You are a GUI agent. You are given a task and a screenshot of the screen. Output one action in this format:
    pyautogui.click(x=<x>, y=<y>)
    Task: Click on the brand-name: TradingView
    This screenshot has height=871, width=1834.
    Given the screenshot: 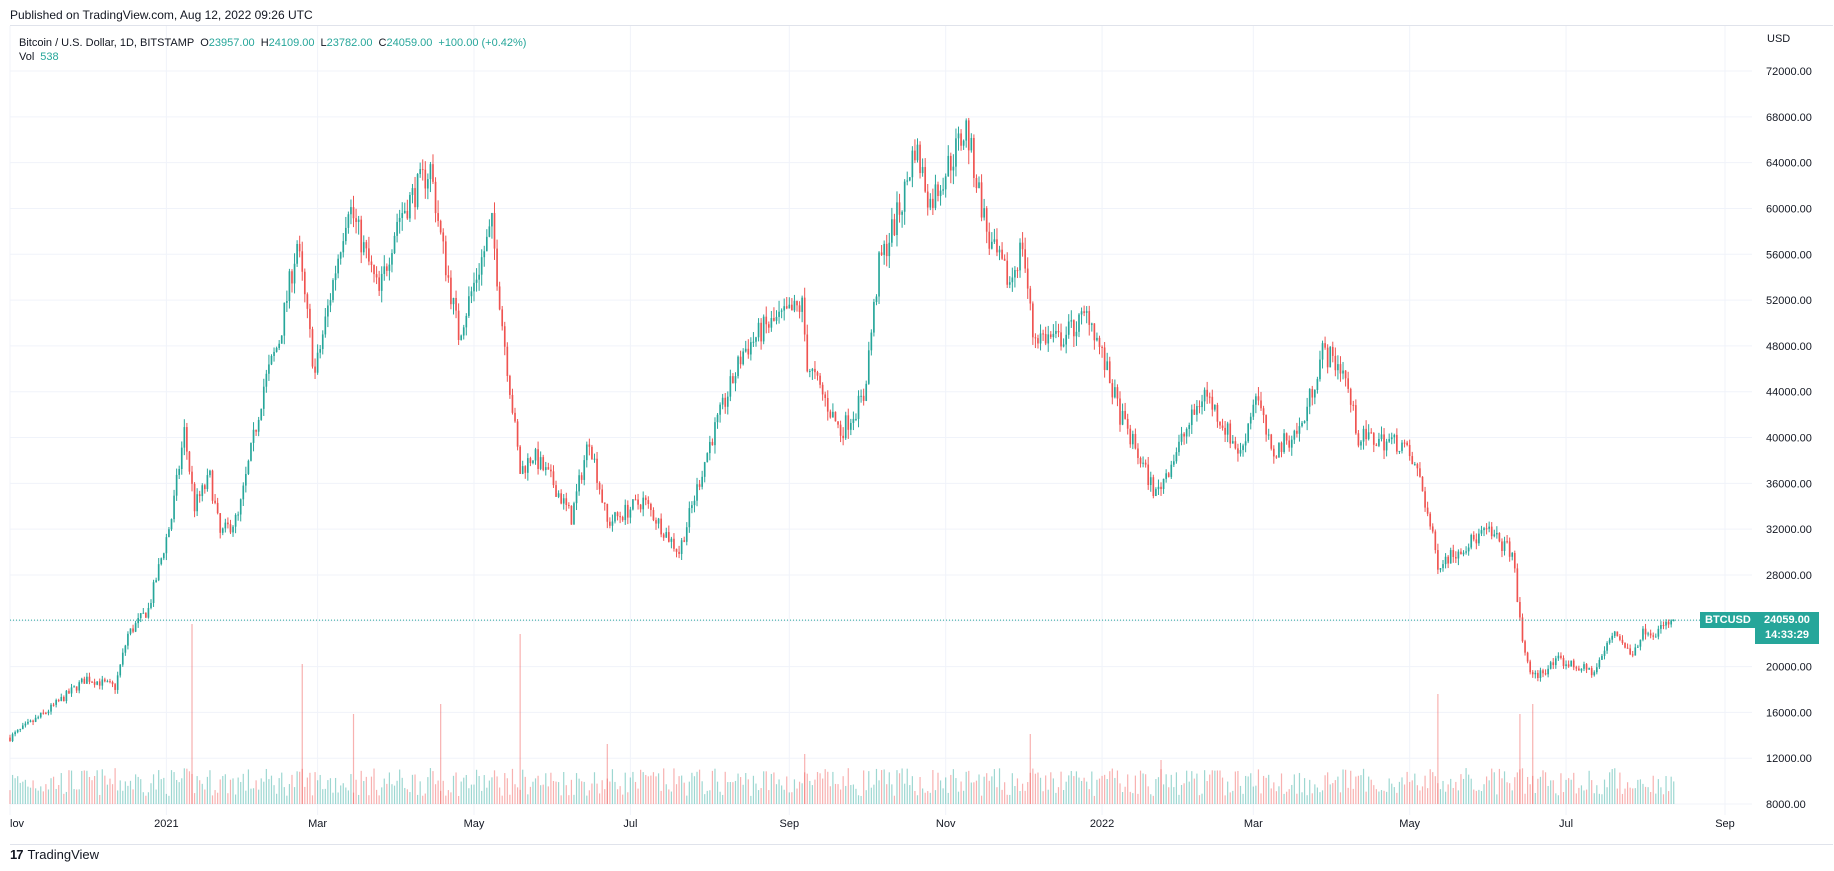 What is the action you would take?
    pyautogui.click(x=63, y=854)
    